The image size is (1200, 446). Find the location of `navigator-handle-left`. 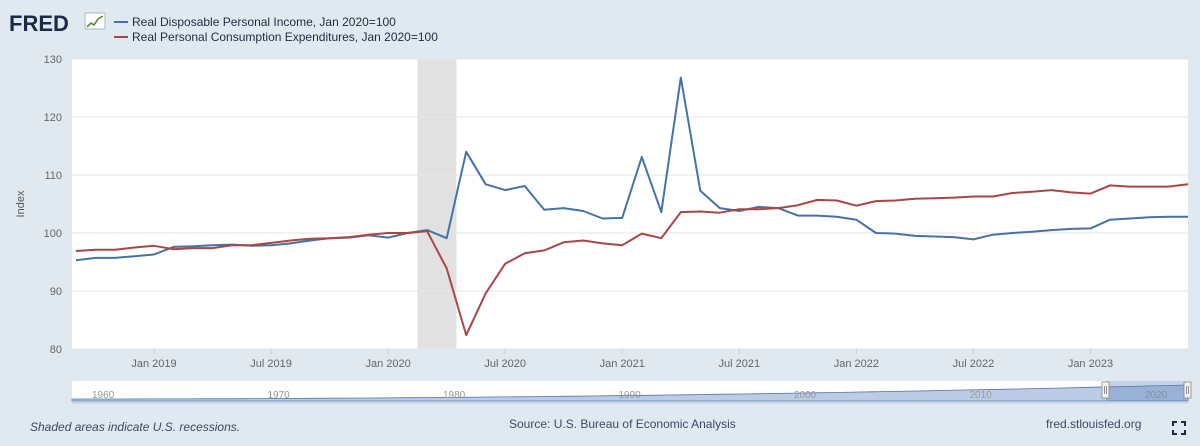

navigator-handle-left is located at coordinates (1105, 390).